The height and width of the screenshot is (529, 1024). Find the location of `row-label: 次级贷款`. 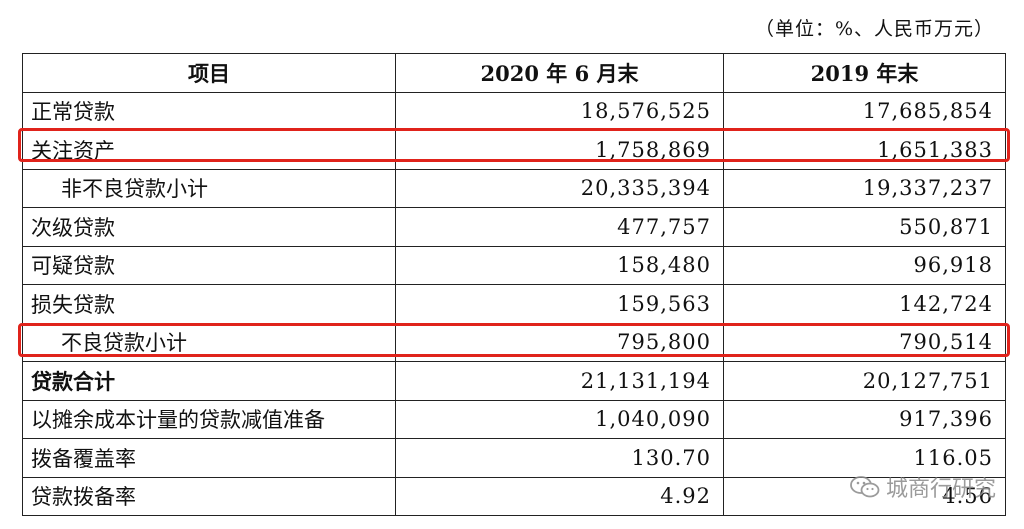

row-label: 次级贷款 is located at coordinates (209, 227).